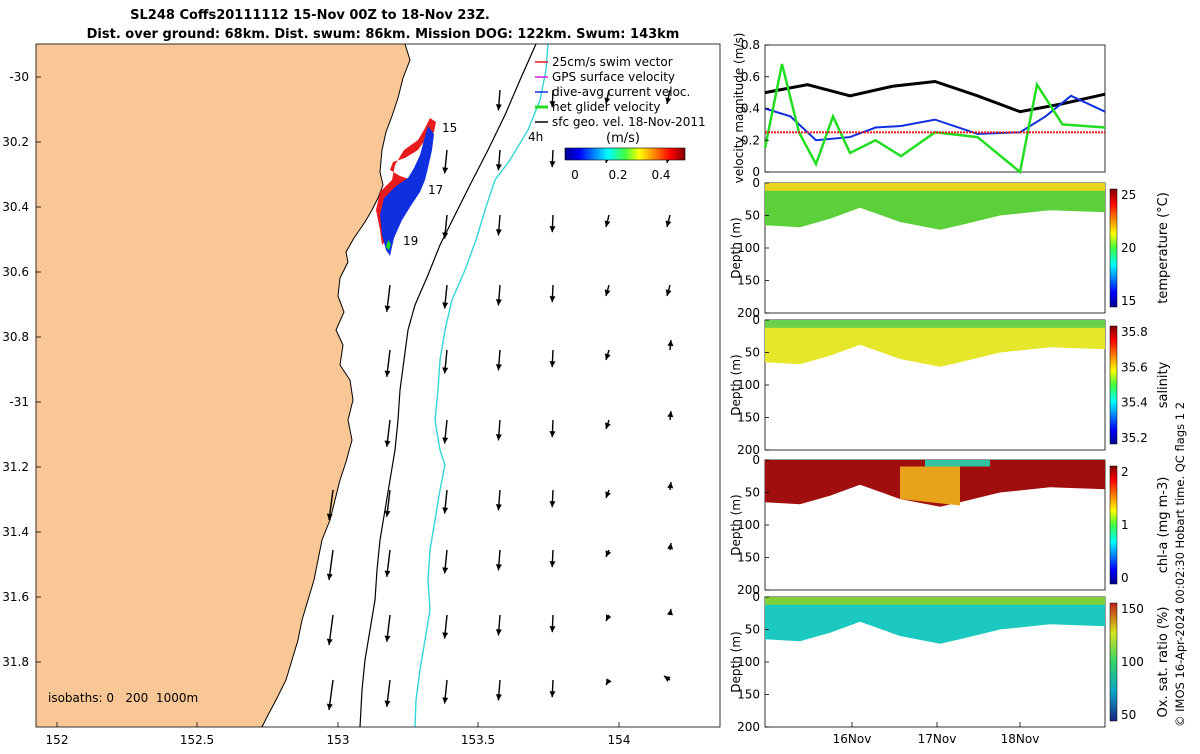 This screenshot has width=1200, height=754. Describe the element at coordinates (410, 241) in the screenshot. I see `day-label-19: 19` at that location.